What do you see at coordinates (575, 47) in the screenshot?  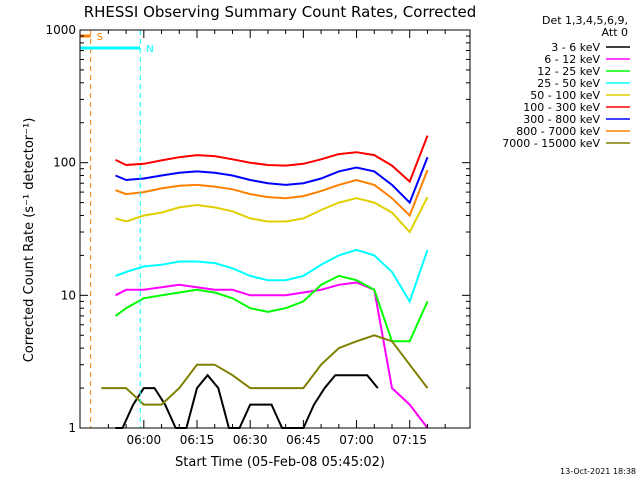 I see `legend-label-0: 3 - 6 keV` at bounding box center [575, 47].